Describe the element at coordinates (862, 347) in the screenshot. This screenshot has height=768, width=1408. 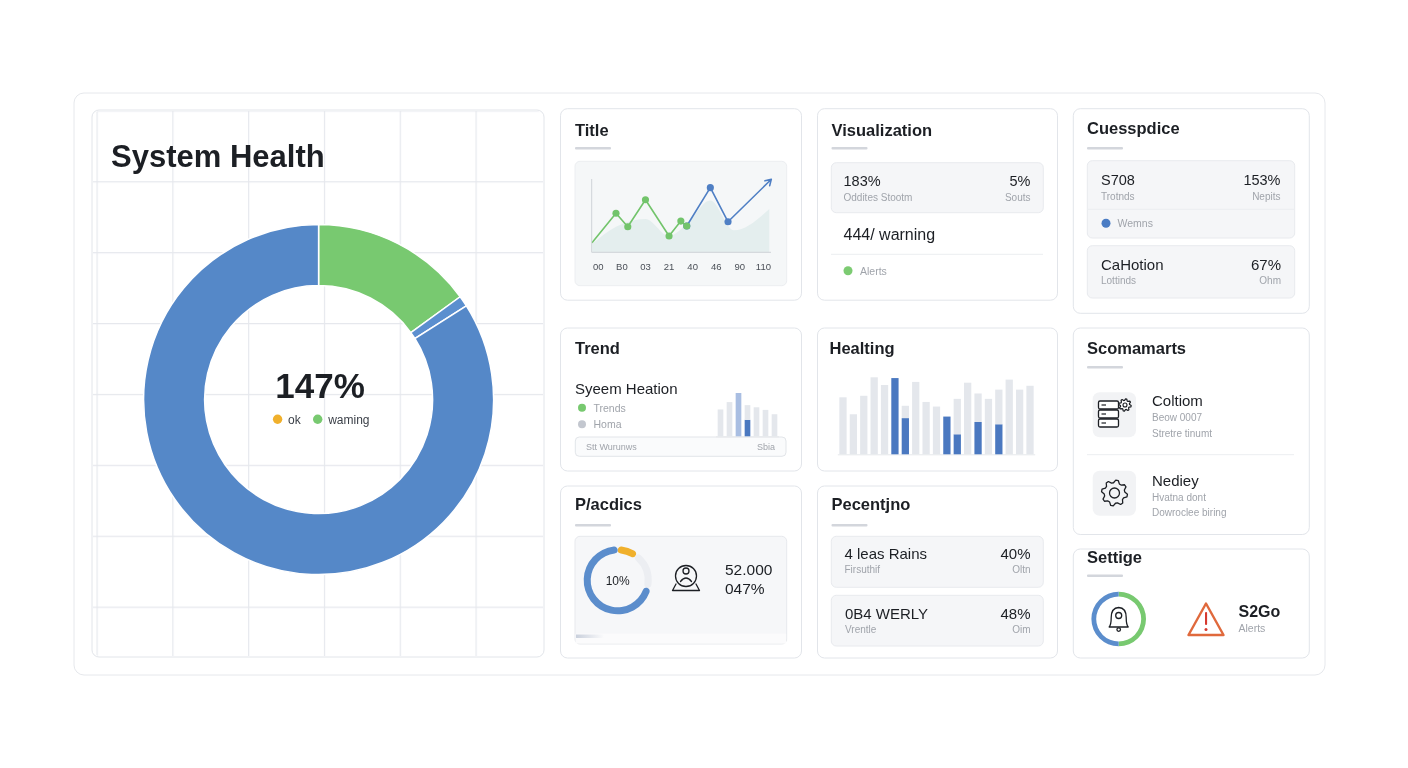
I see `chart-title: Healting` at that location.